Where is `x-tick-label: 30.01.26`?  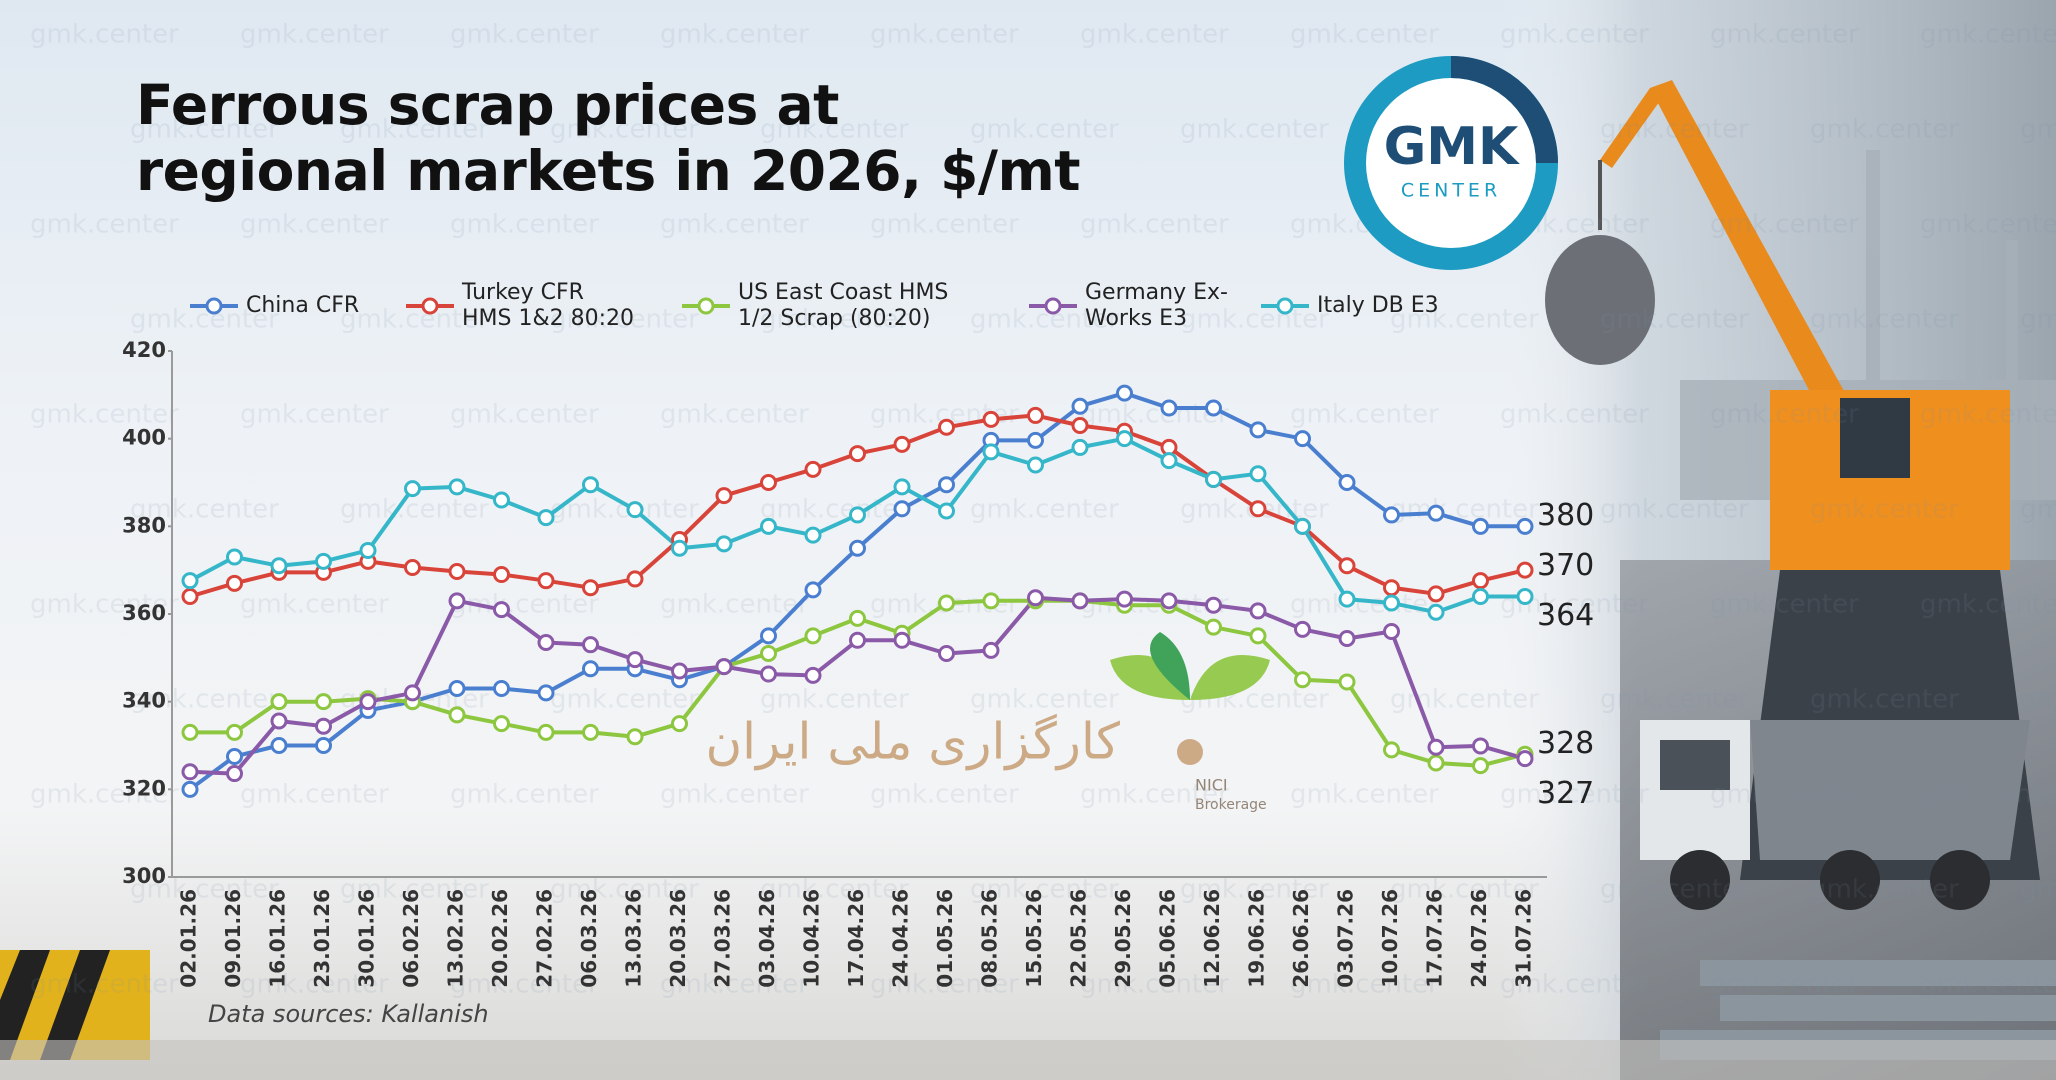
x-tick-label: 30.01.26 is located at coordinates (367, 938).